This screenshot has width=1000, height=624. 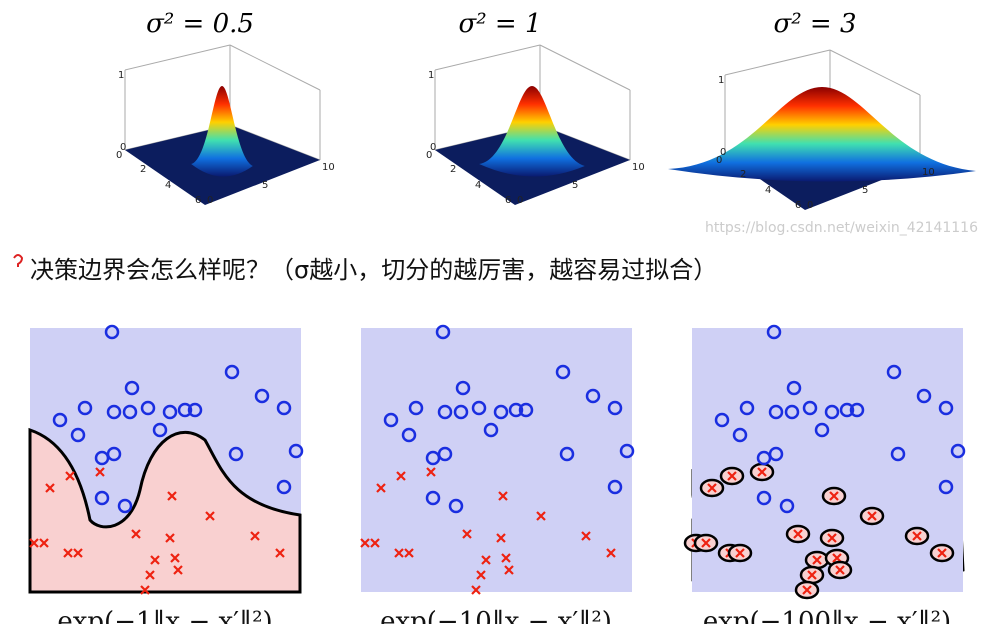 I want to click on bullet-icon, so click(x=18, y=260).